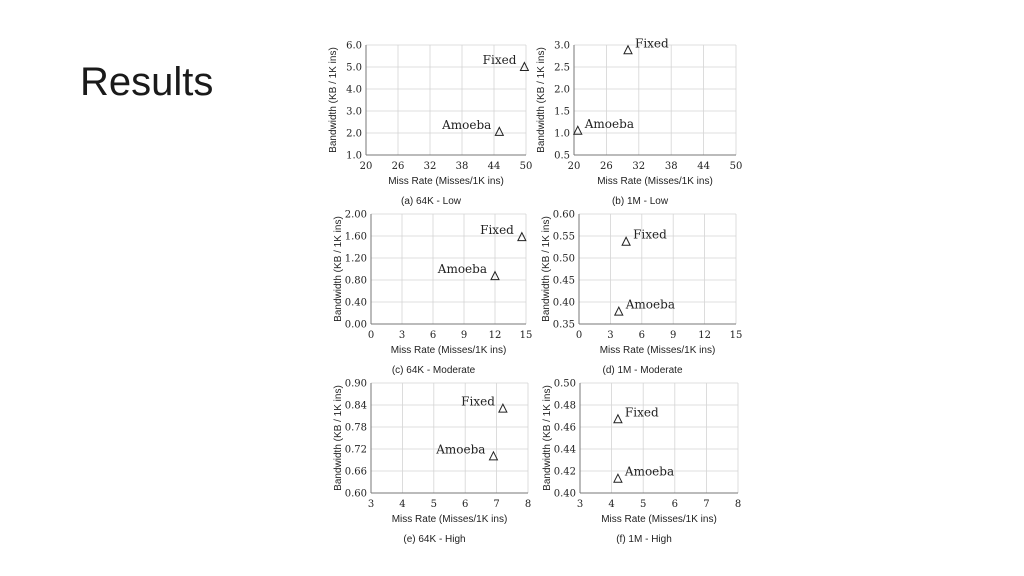  What do you see at coordinates (642, 370) in the screenshot?
I see `chart-caption: (d) 1M - Moderate` at bounding box center [642, 370].